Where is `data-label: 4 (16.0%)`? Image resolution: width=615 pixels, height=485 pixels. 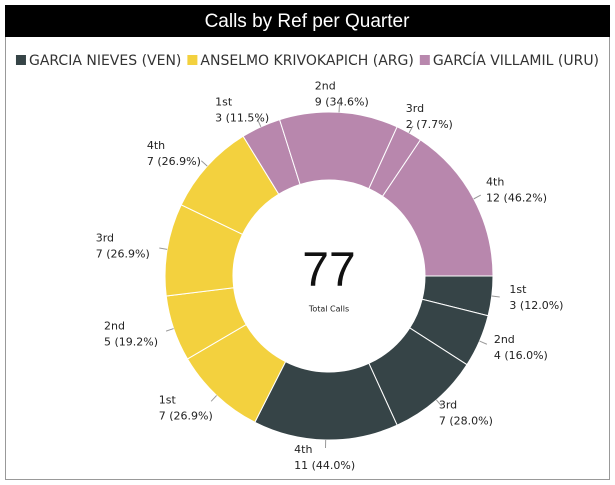 data-label: 4 (16.0%) is located at coordinates (521, 355).